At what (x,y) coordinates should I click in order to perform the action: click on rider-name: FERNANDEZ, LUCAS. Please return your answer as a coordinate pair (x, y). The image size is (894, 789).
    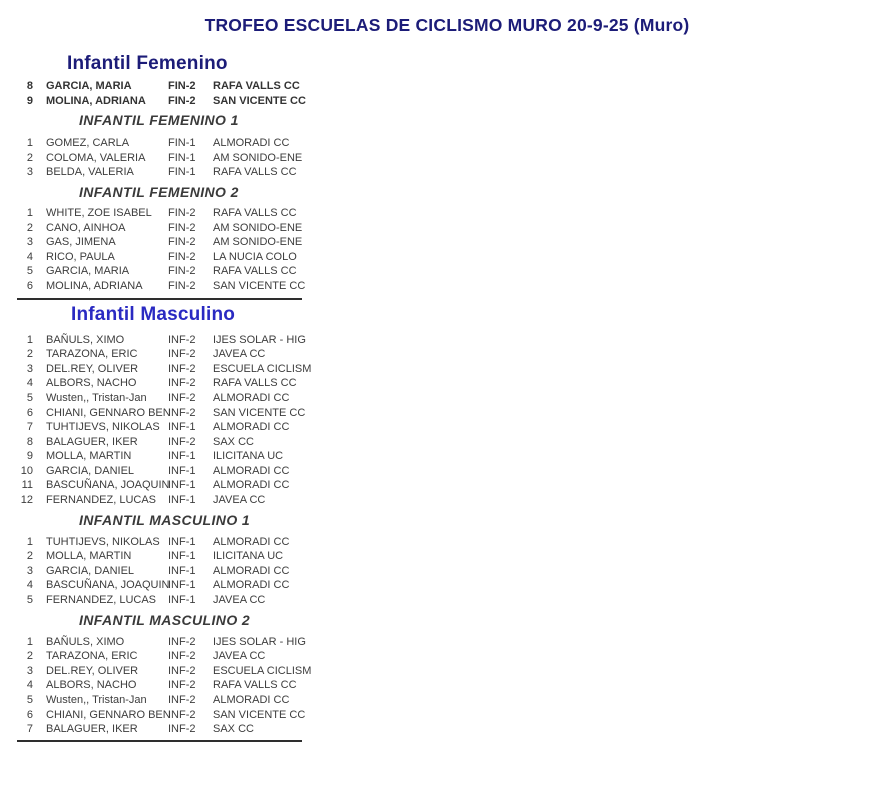
    Looking at the image, I should click on (101, 600).